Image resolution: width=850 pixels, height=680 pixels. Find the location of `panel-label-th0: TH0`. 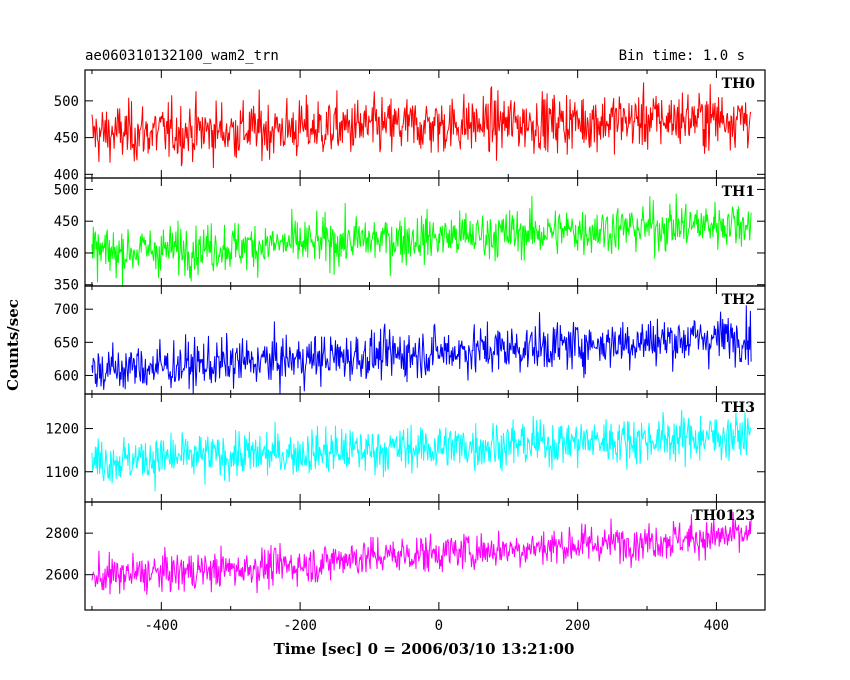

panel-label-th0: TH0 is located at coordinates (739, 84).